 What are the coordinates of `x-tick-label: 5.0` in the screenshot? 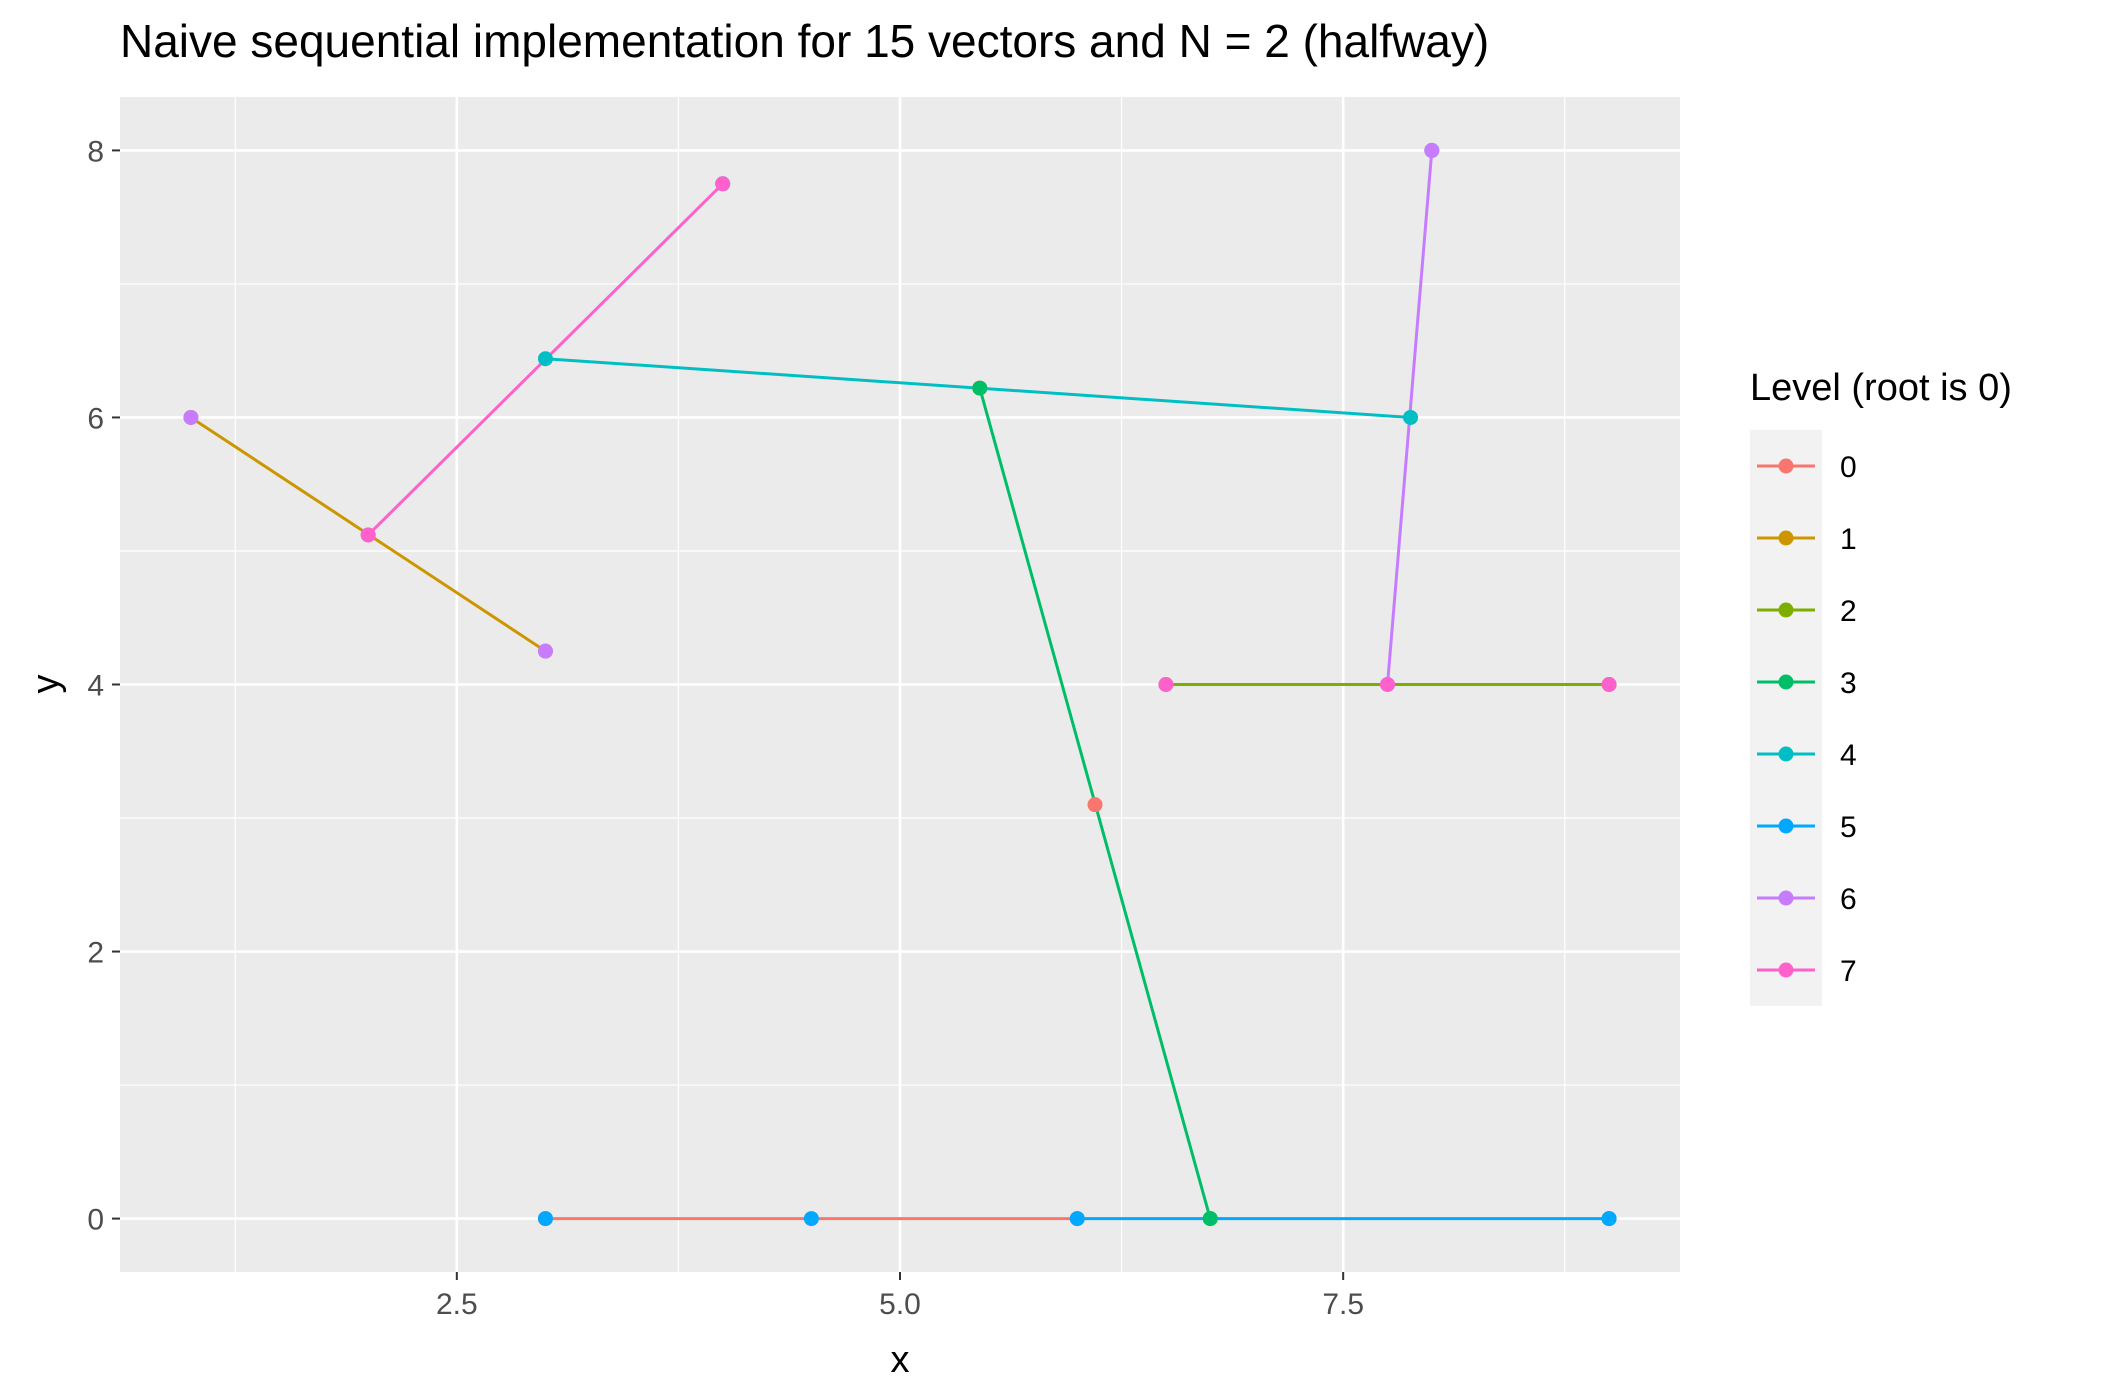 It's located at (900, 1304).